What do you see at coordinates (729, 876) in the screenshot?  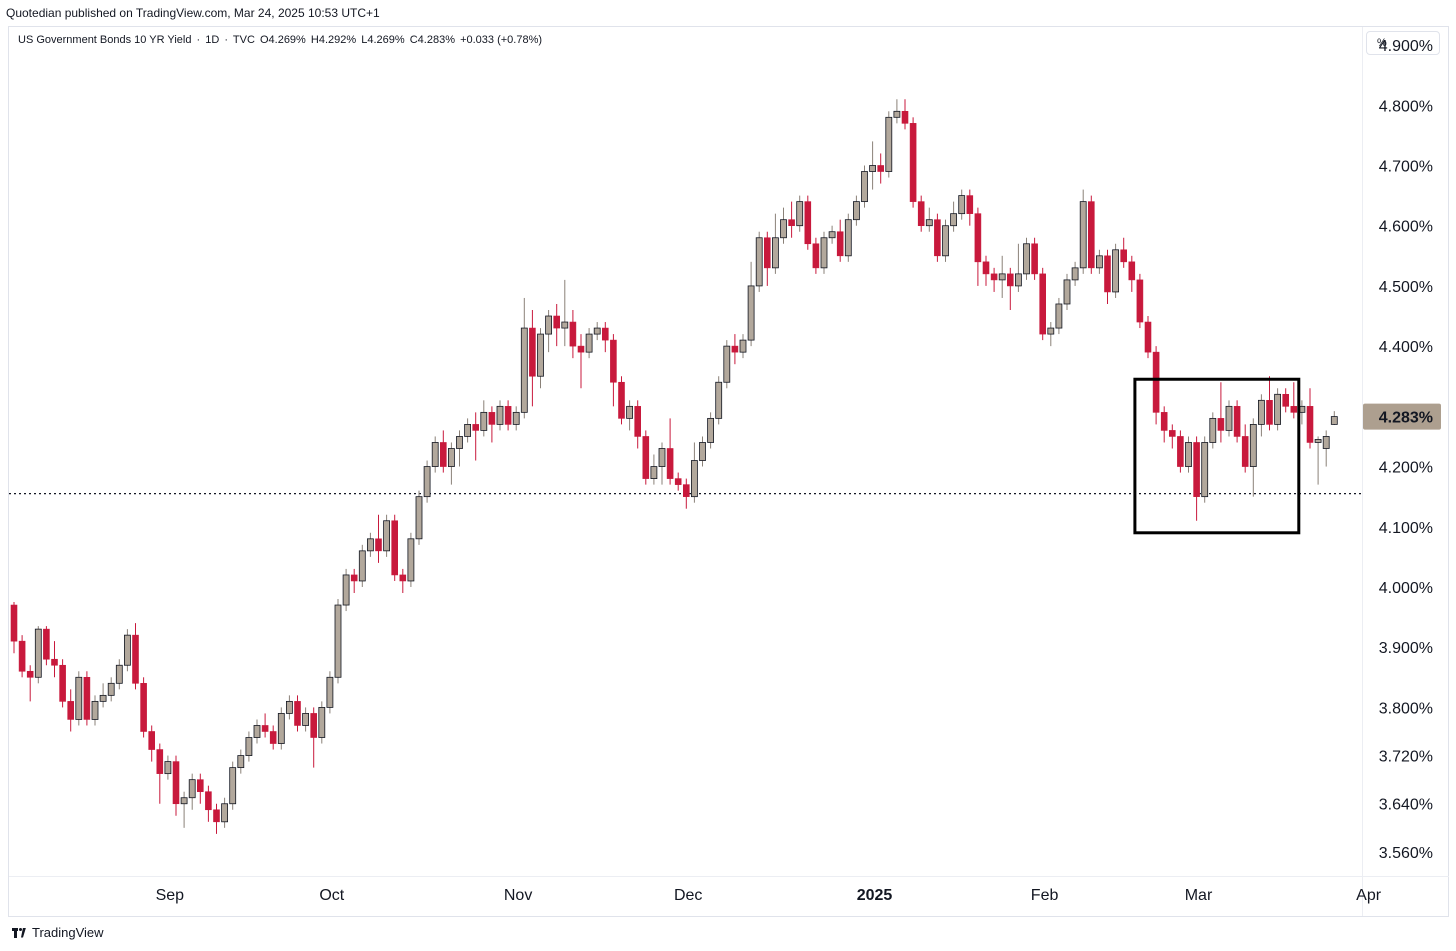 I see `time-axis-separator` at bounding box center [729, 876].